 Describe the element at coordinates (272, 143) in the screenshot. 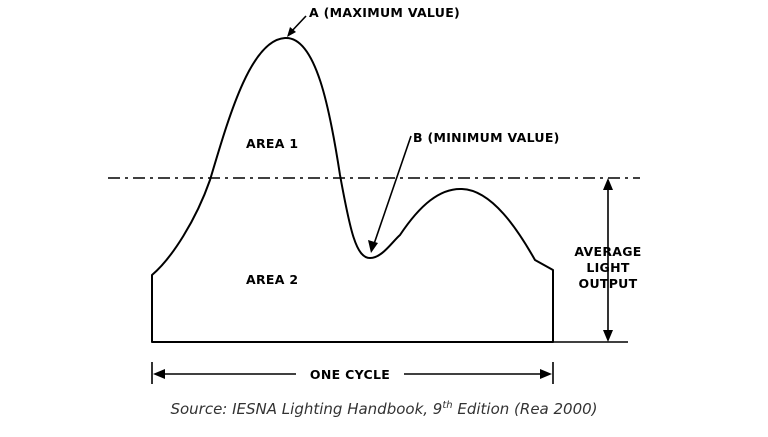

I see `label-area-1: AREA 1` at that location.